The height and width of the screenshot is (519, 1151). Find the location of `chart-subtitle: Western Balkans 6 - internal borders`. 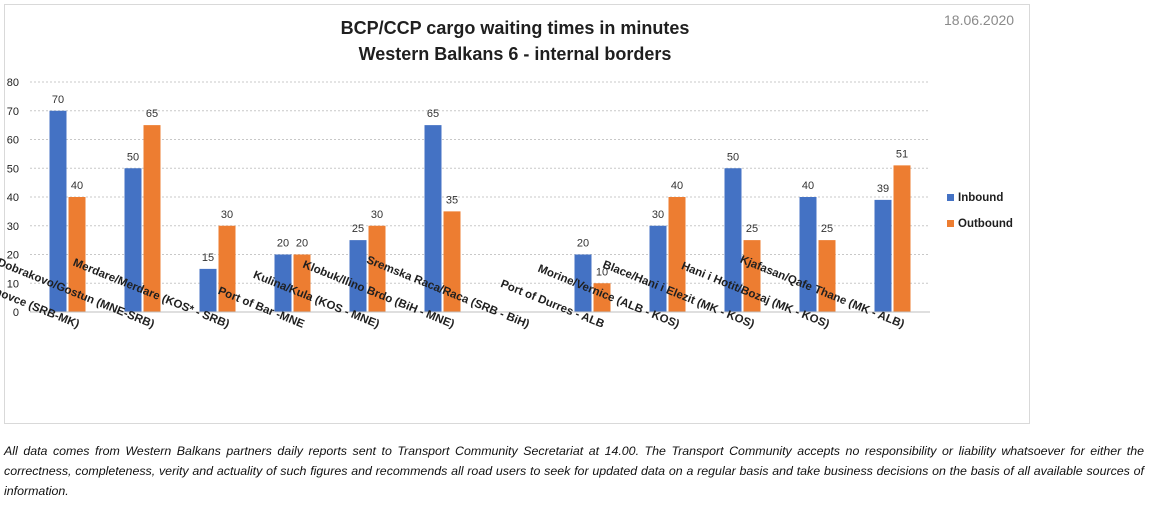

chart-subtitle: Western Balkans 6 - internal borders is located at coordinates (515, 54).